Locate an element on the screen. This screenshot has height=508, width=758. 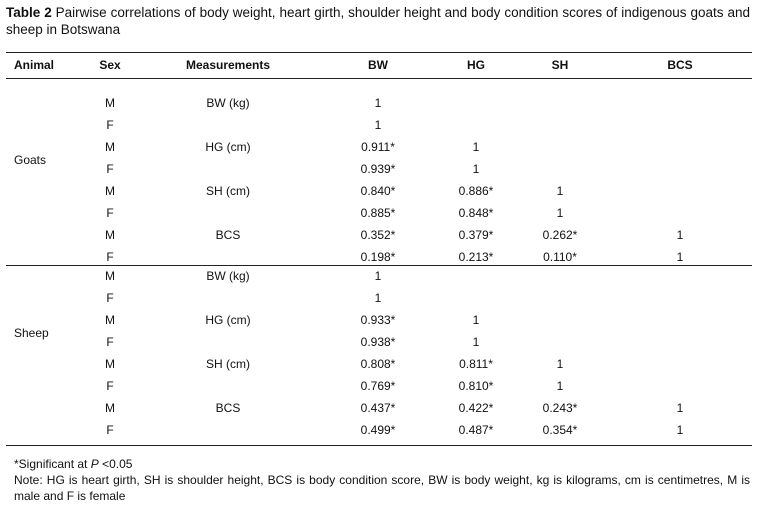
value-cell: 0.811* is located at coordinates (476, 364).